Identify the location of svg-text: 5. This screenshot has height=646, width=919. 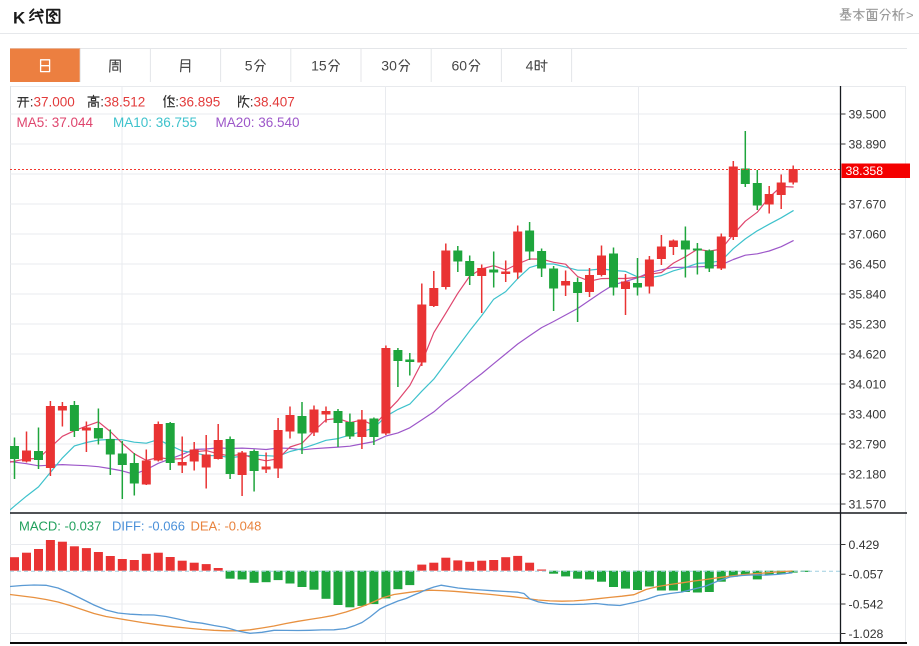
(249, 66).